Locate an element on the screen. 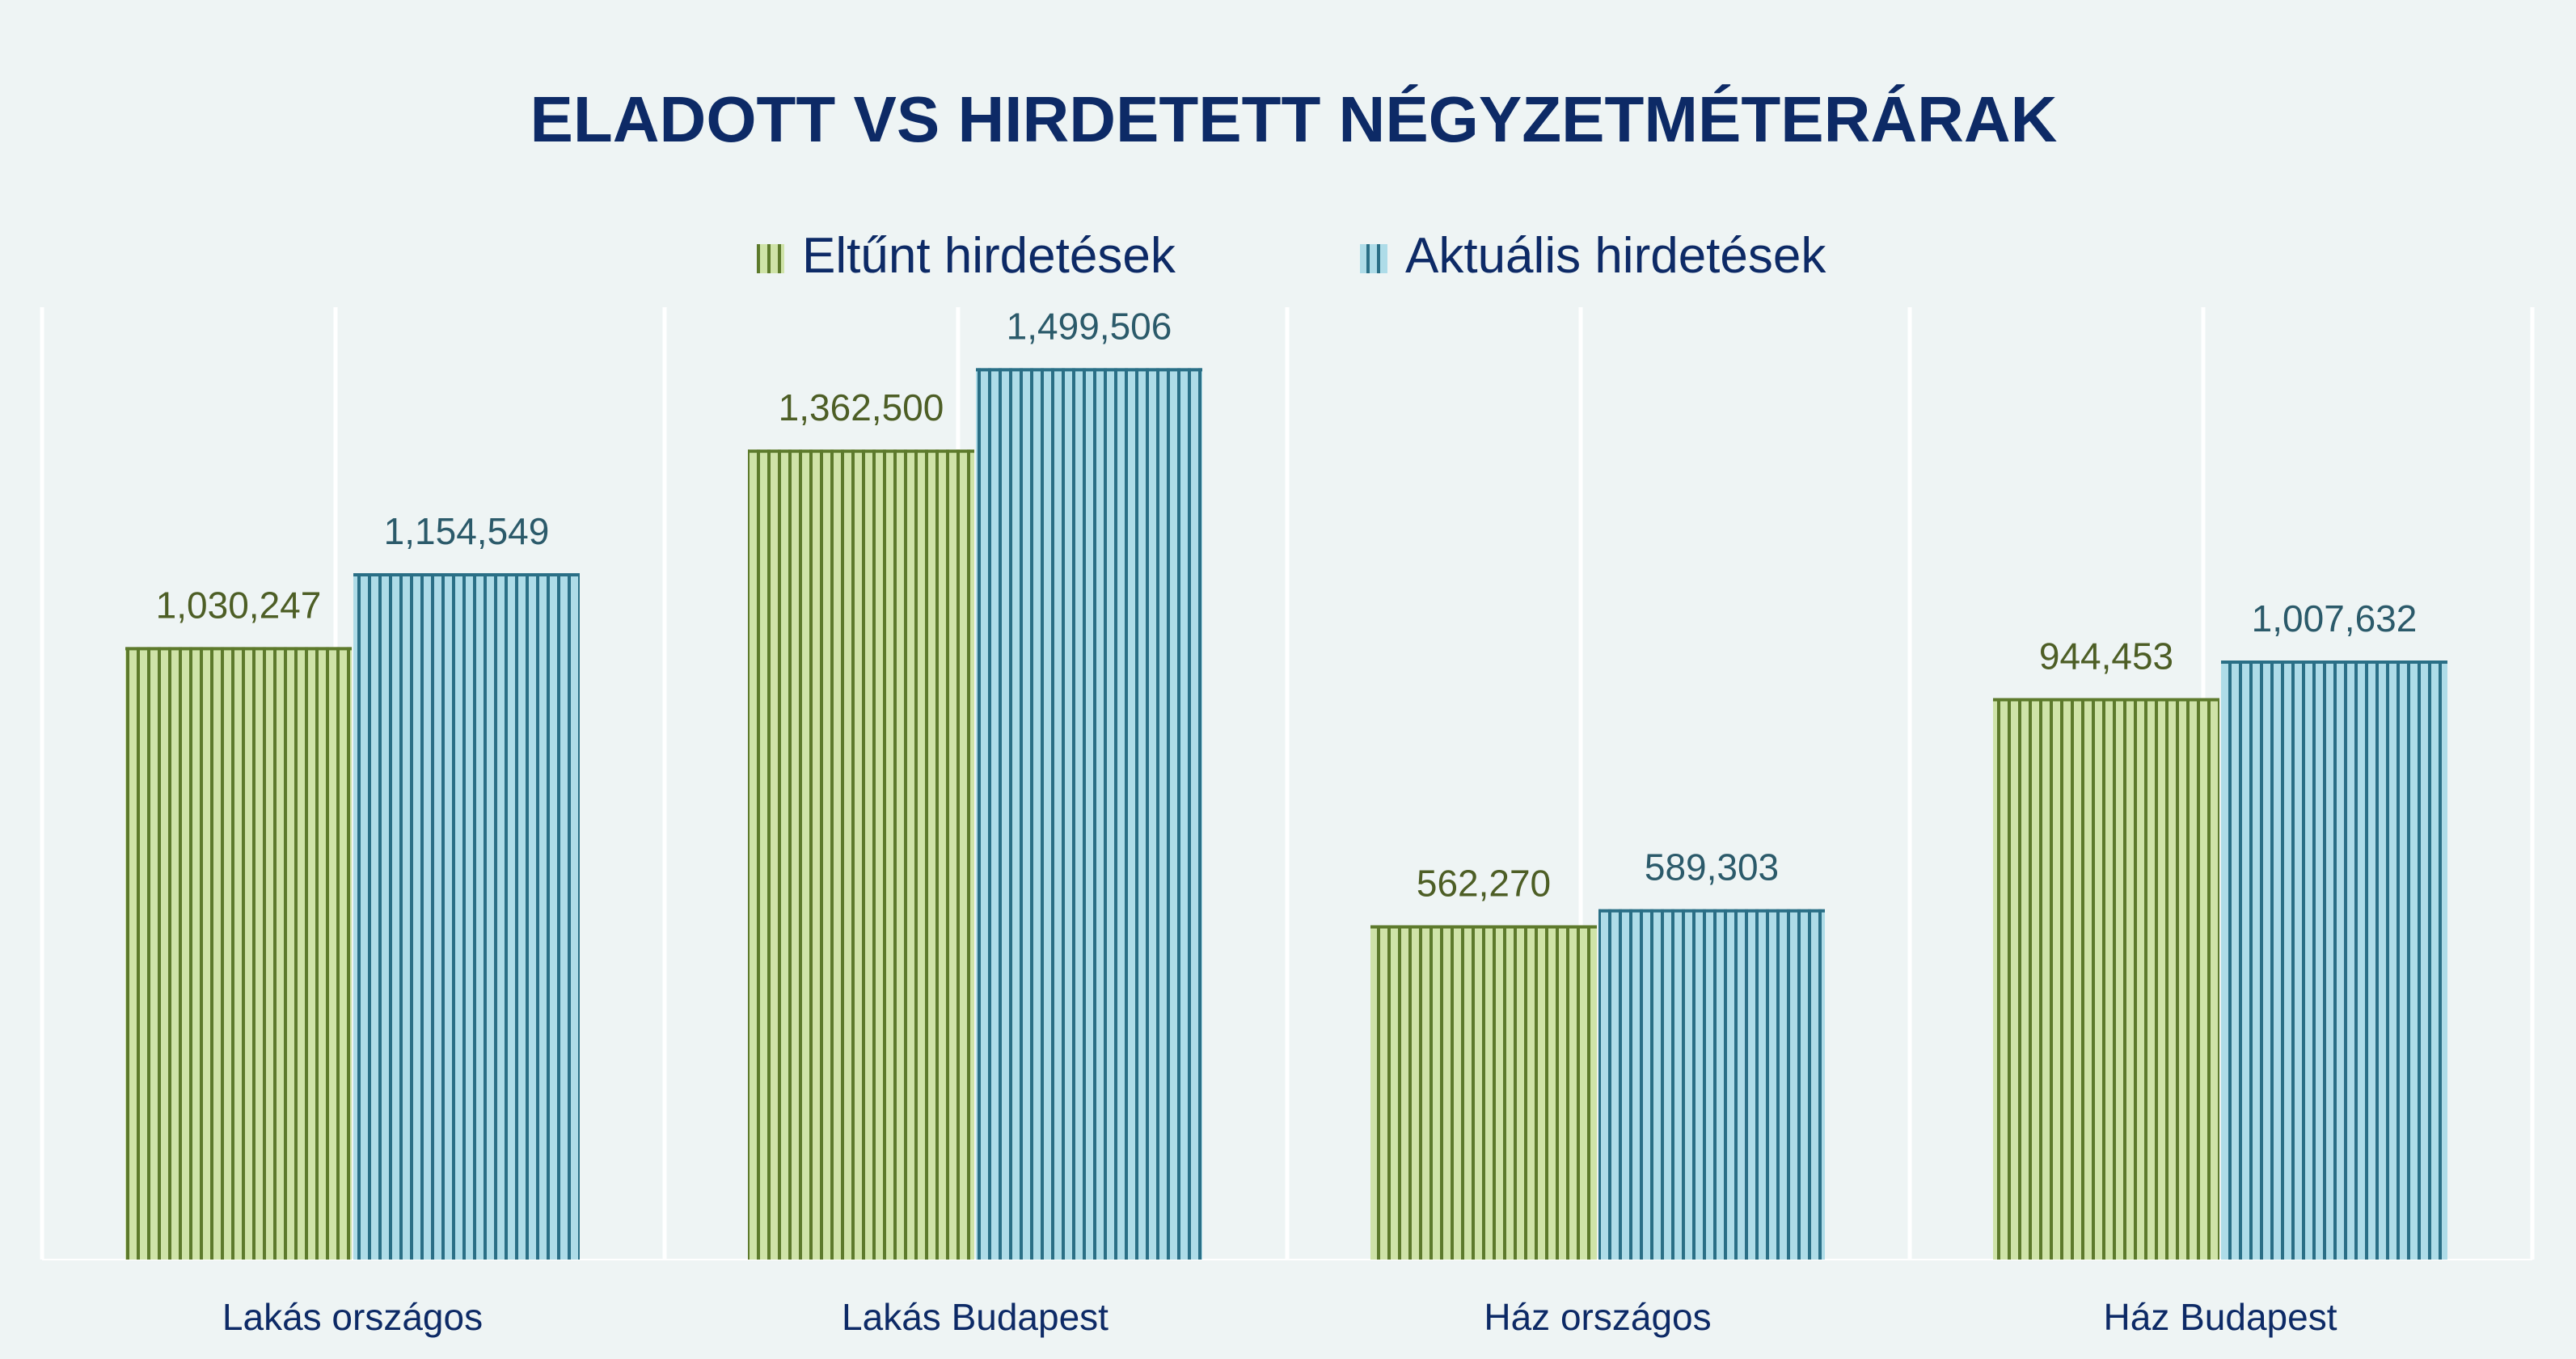 This screenshot has height=1359, width=2576. data-label-1-1: 1,499,506 is located at coordinates (1089, 326).